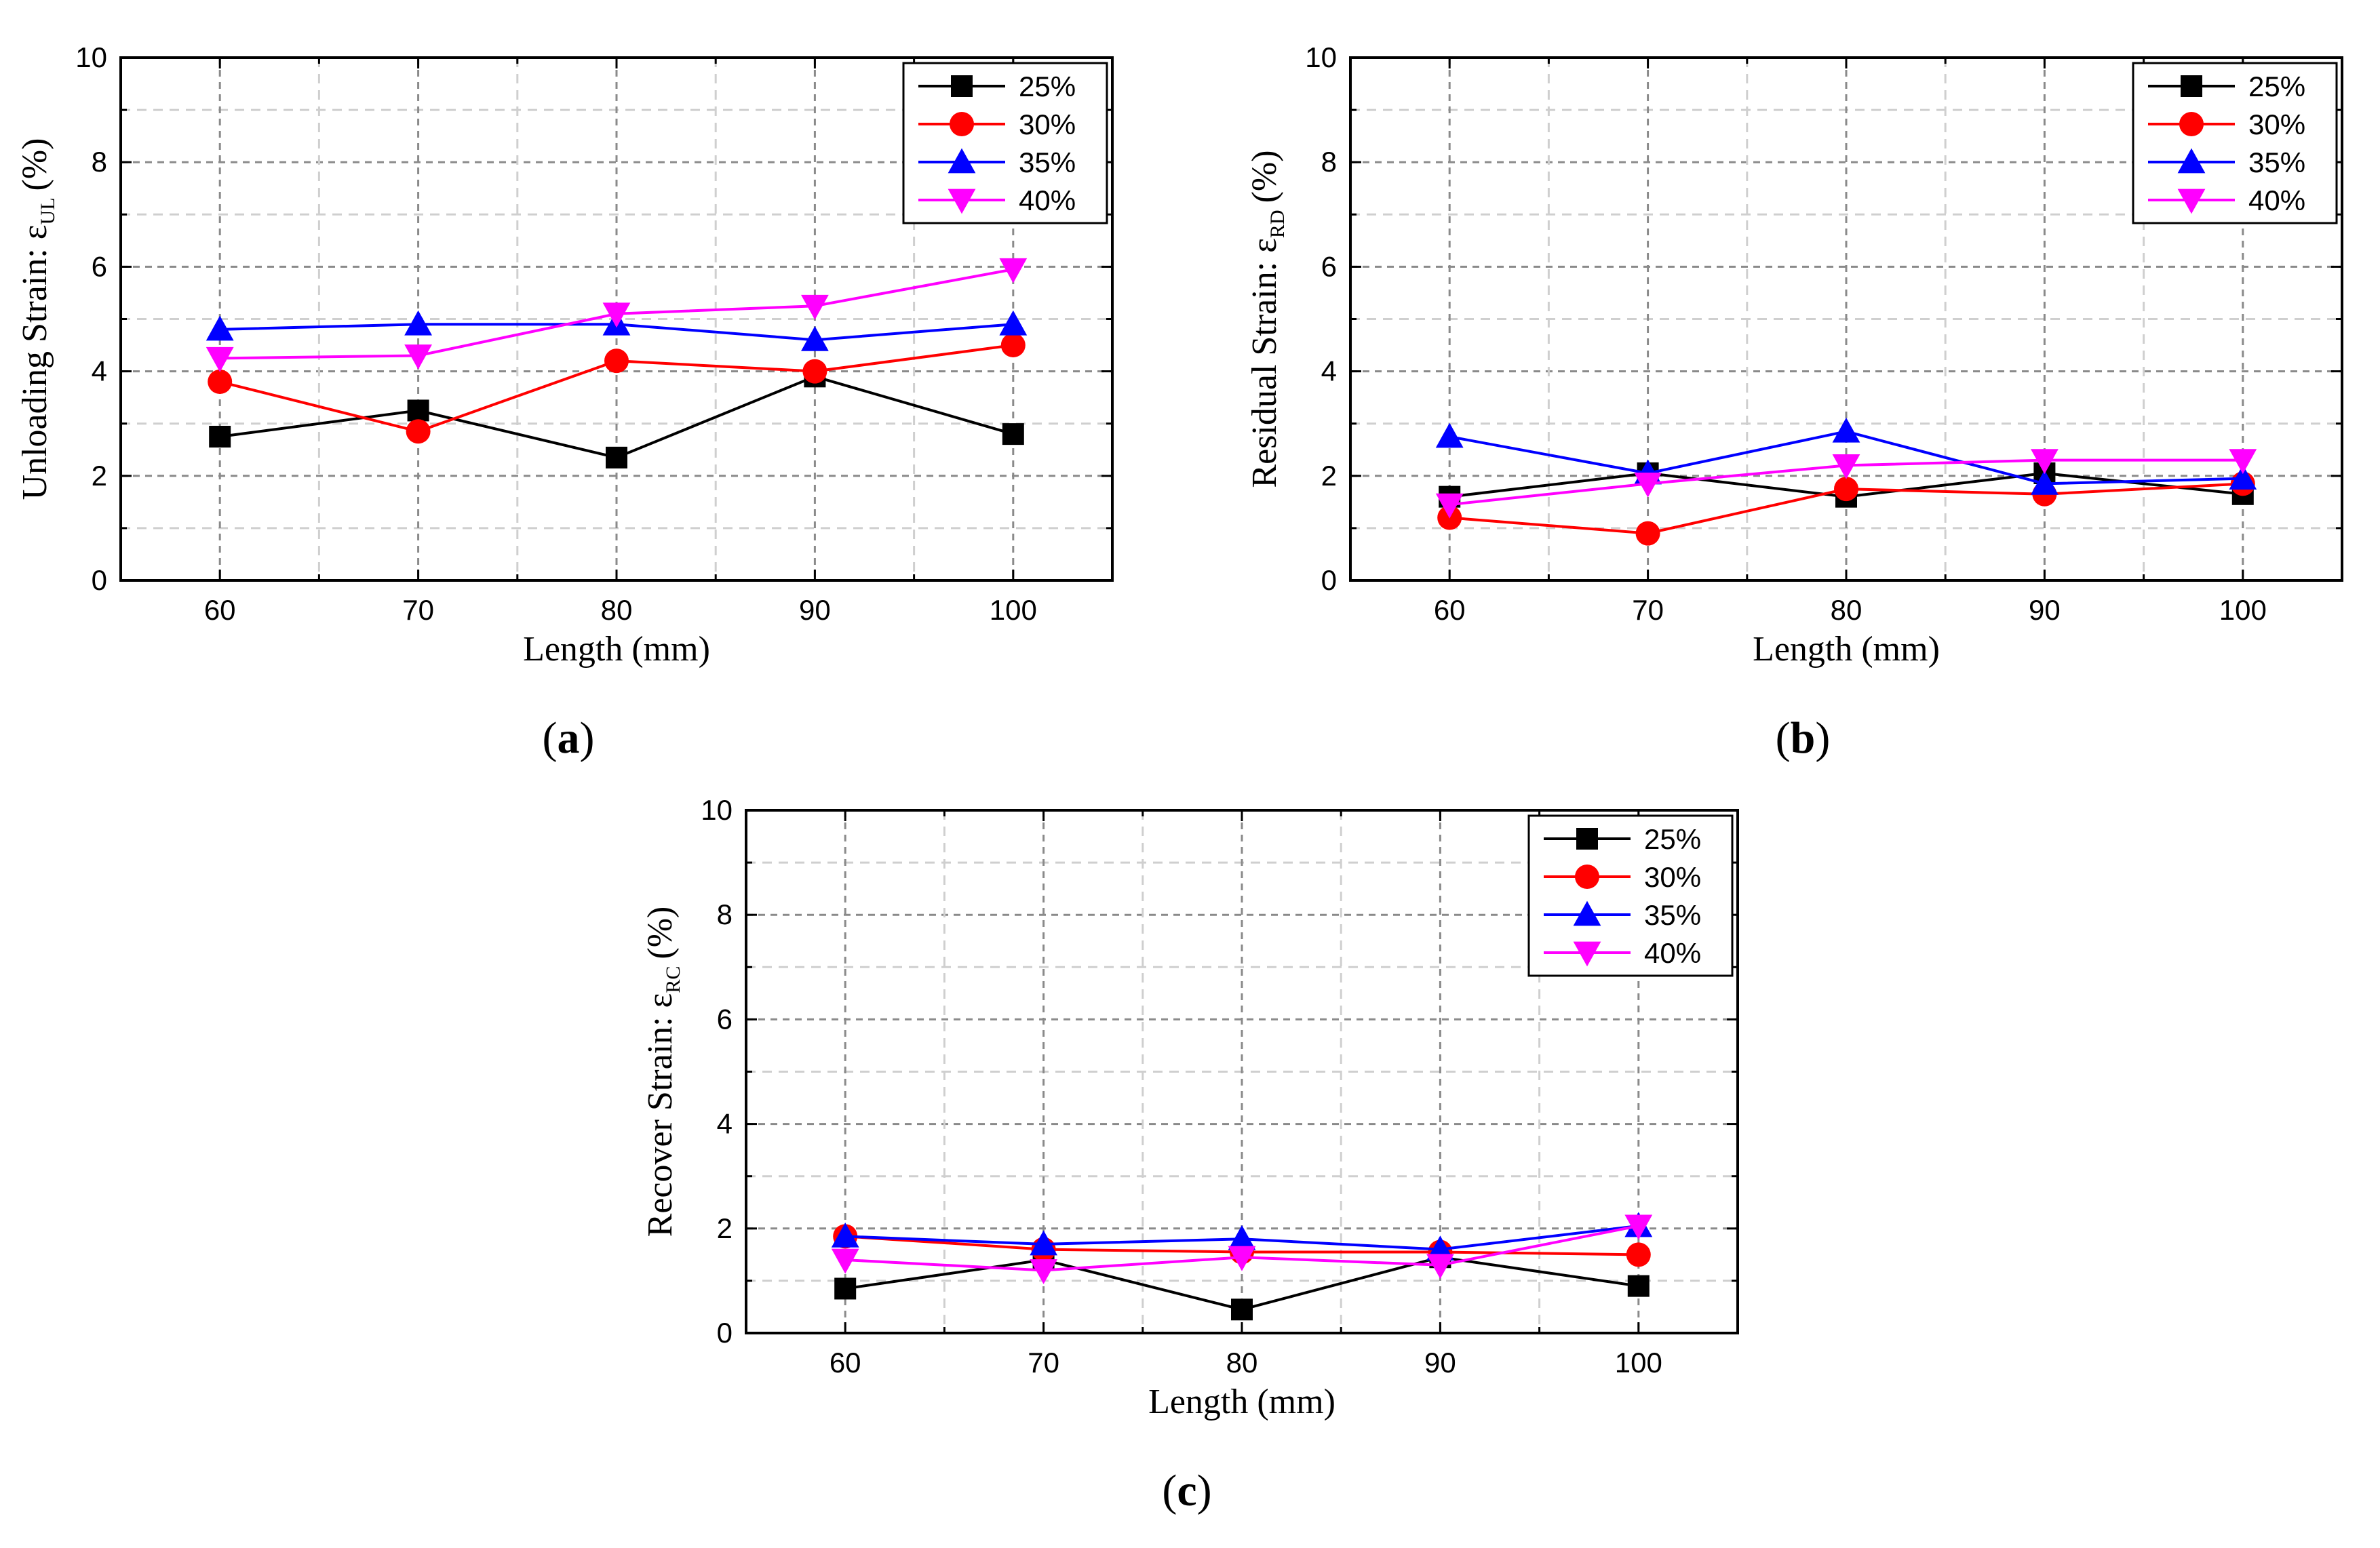 Image resolution: width=2380 pixels, height=1548 pixels. I want to click on y-axis-title-subscript: UL, so click(48, 210).